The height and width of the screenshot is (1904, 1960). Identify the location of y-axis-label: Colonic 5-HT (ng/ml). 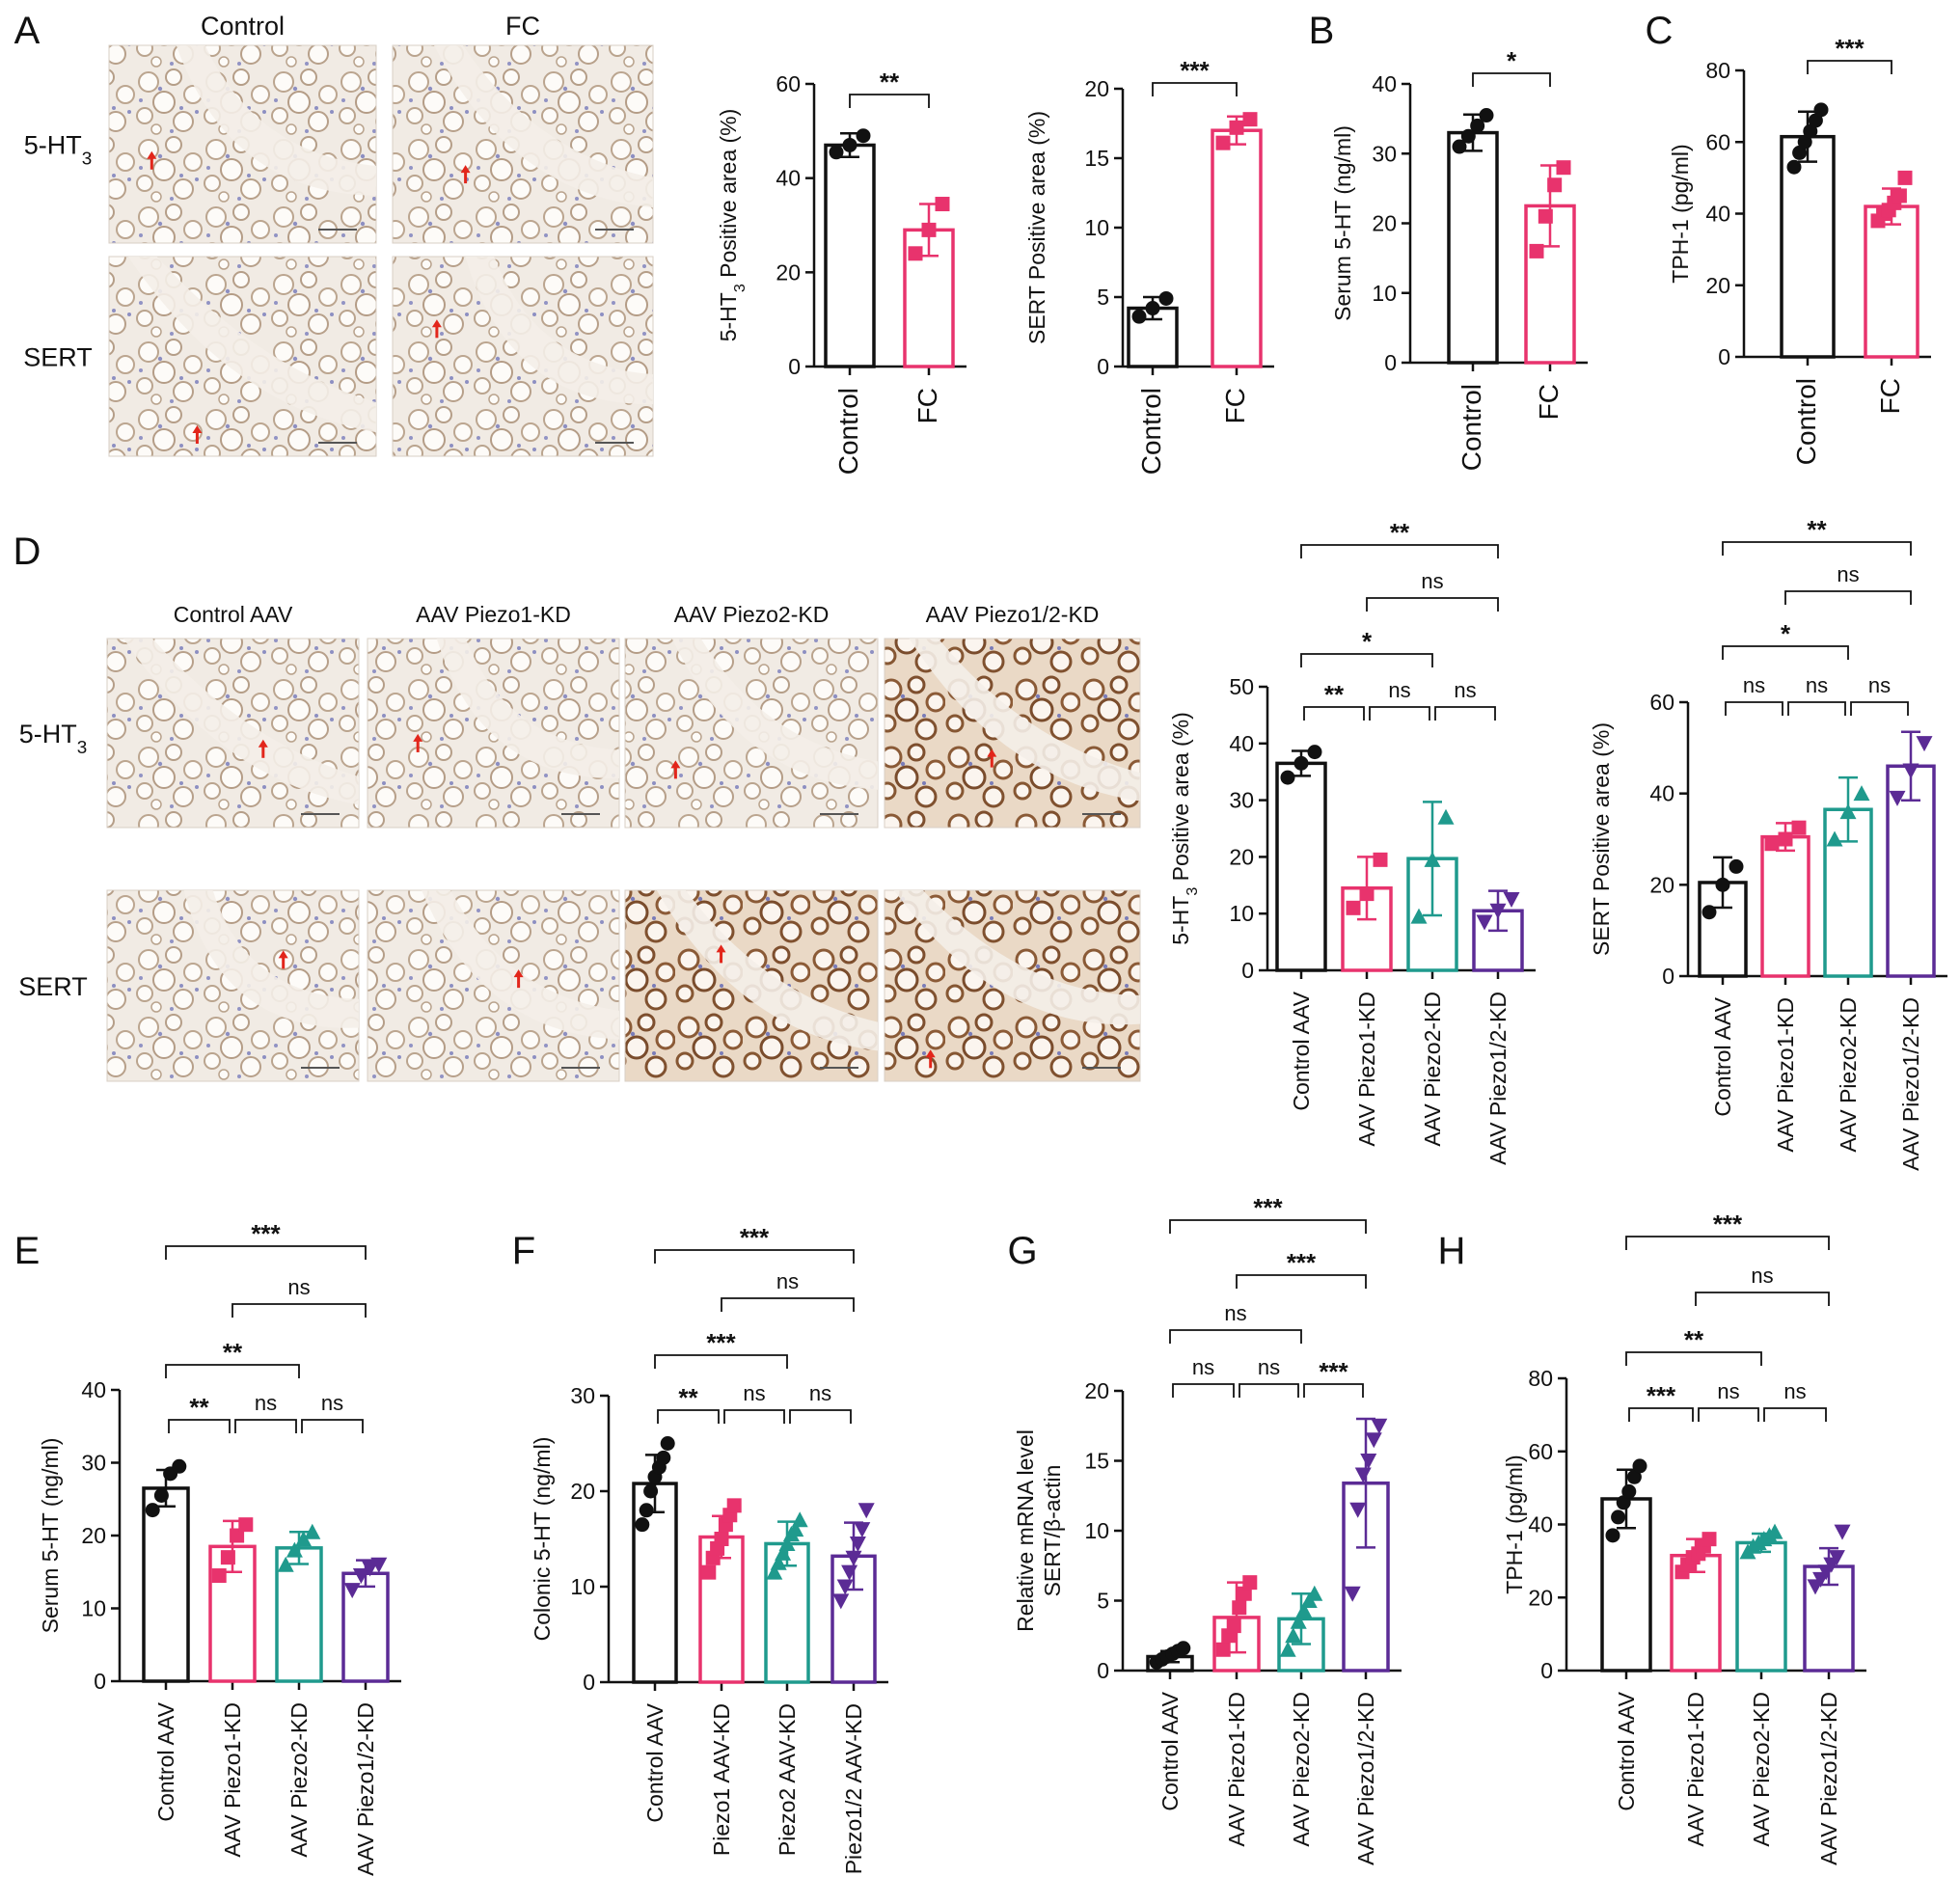
(542, 1539).